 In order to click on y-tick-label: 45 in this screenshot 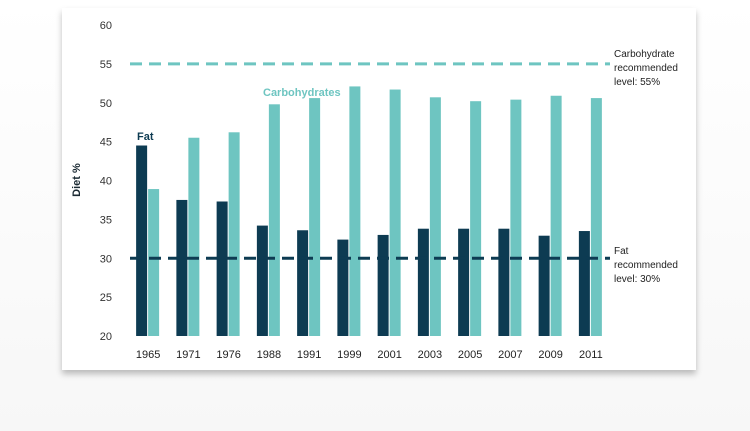, I will do `click(106, 143)`.